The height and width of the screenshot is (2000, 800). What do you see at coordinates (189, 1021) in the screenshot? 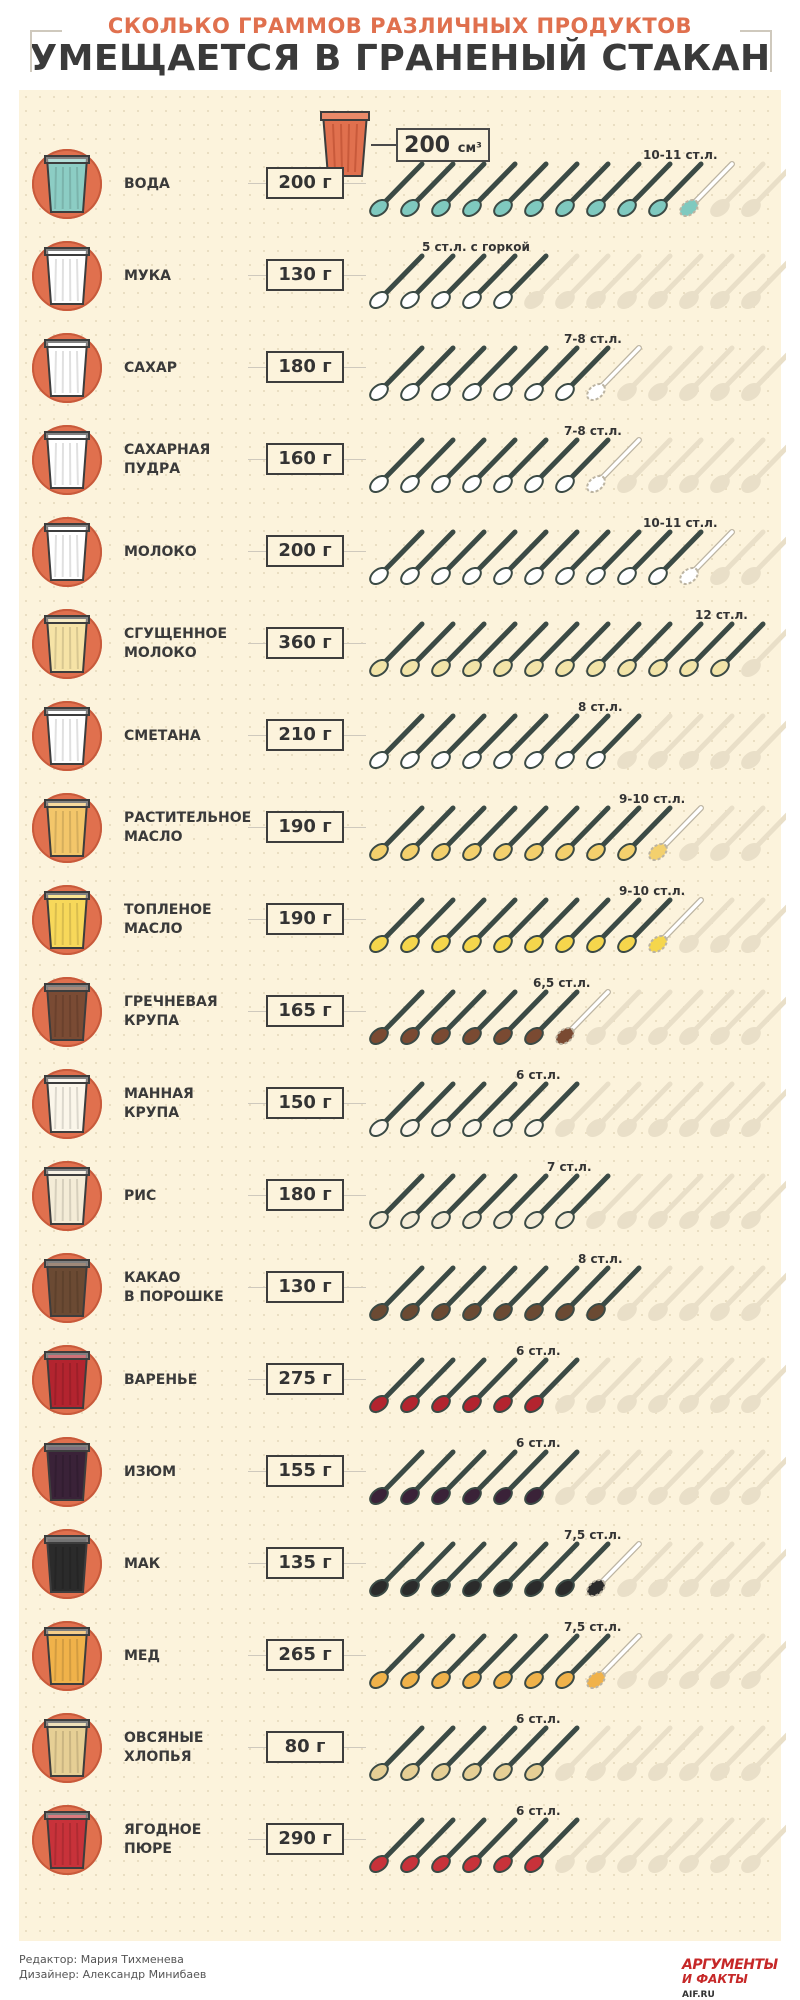
I see `product-name-line: КРУПА` at bounding box center [189, 1021].